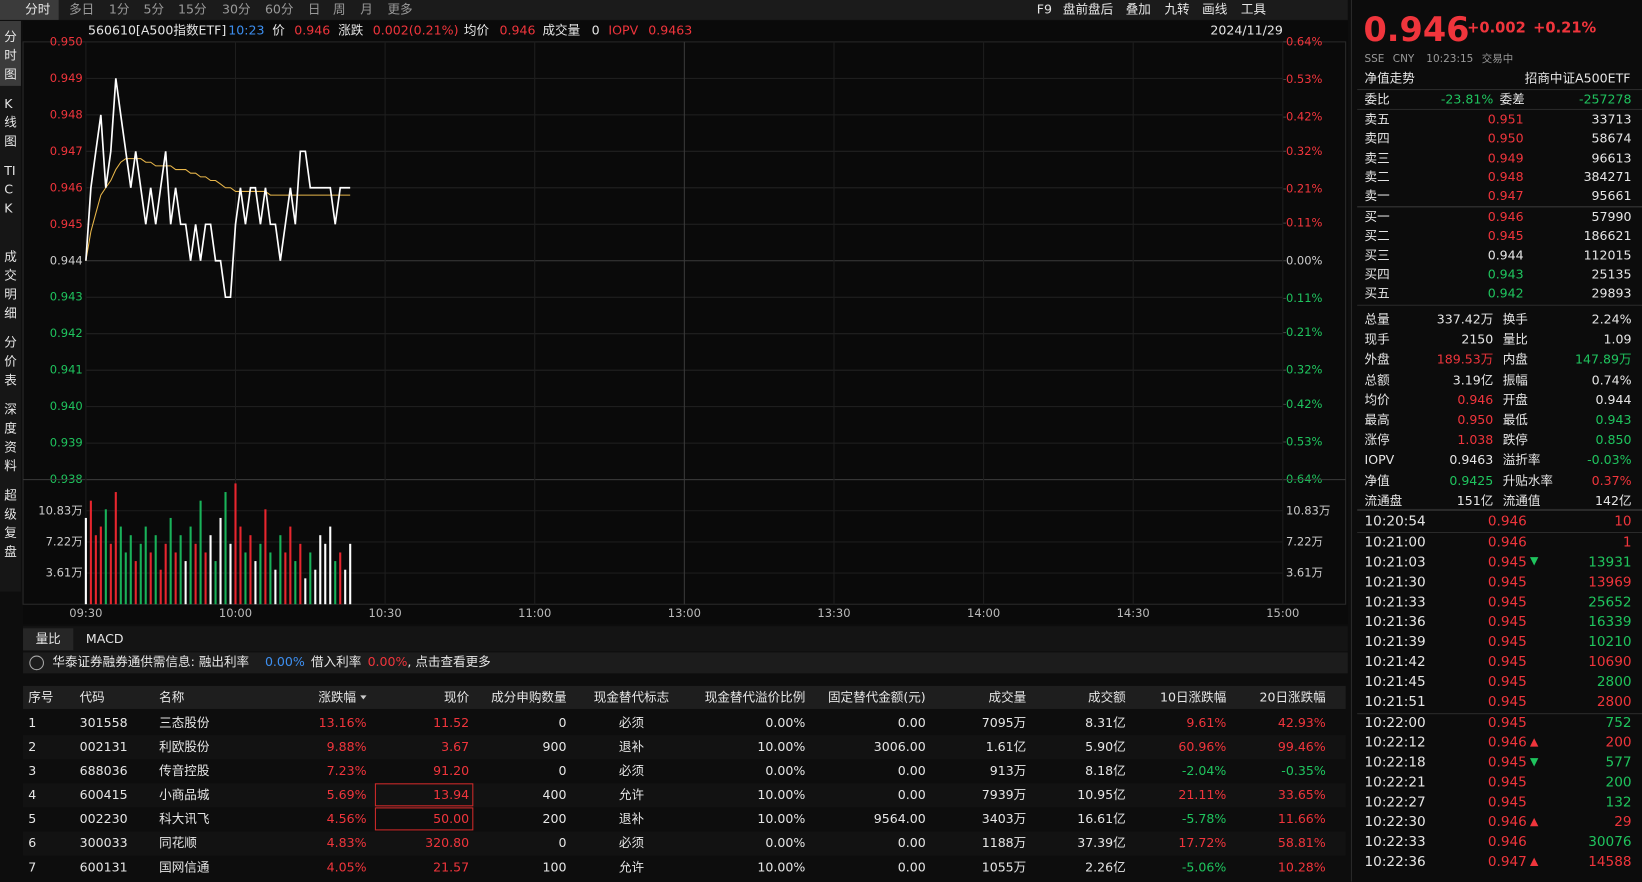  Describe the element at coordinates (314, 9) in the screenshot. I see `timeframe-tab: 日` at that location.